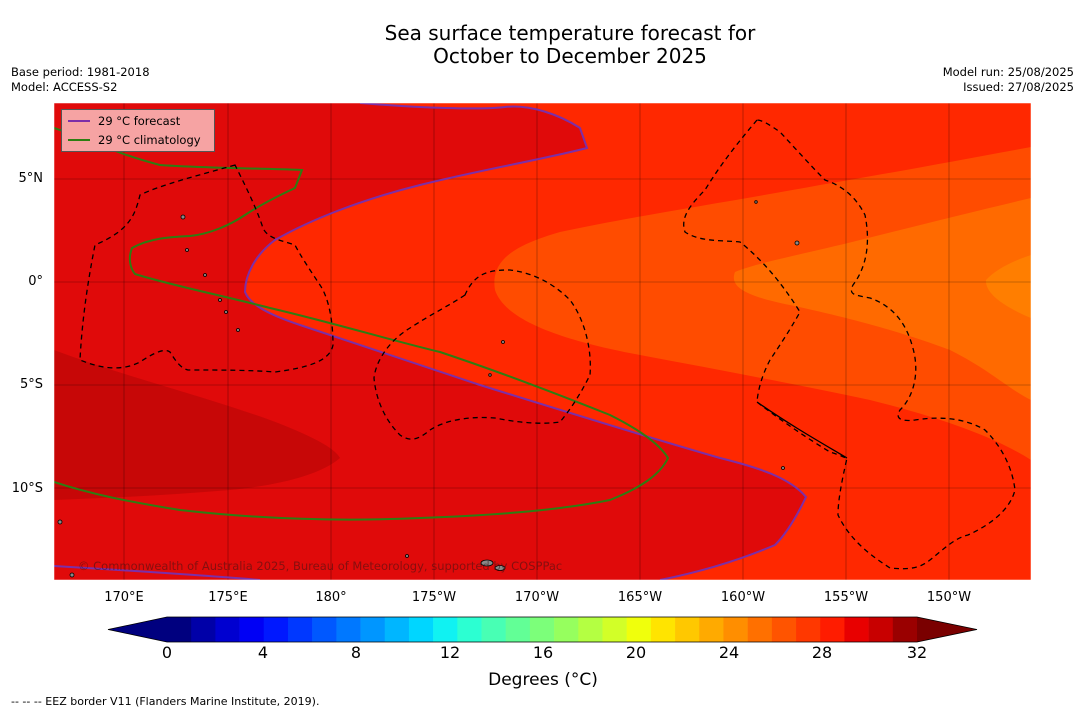 The image size is (1085, 713). What do you see at coordinates (640, 597) in the screenshot?
I see `lon-label-165w: 165°W` at bounding box center [640, 597].